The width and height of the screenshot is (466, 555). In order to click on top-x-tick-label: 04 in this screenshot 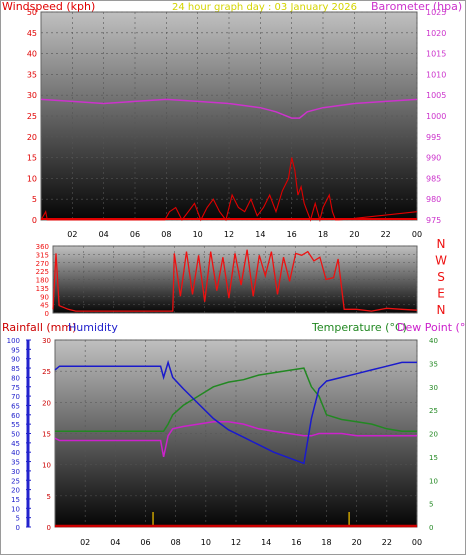, I will do `click(104, 234)`.